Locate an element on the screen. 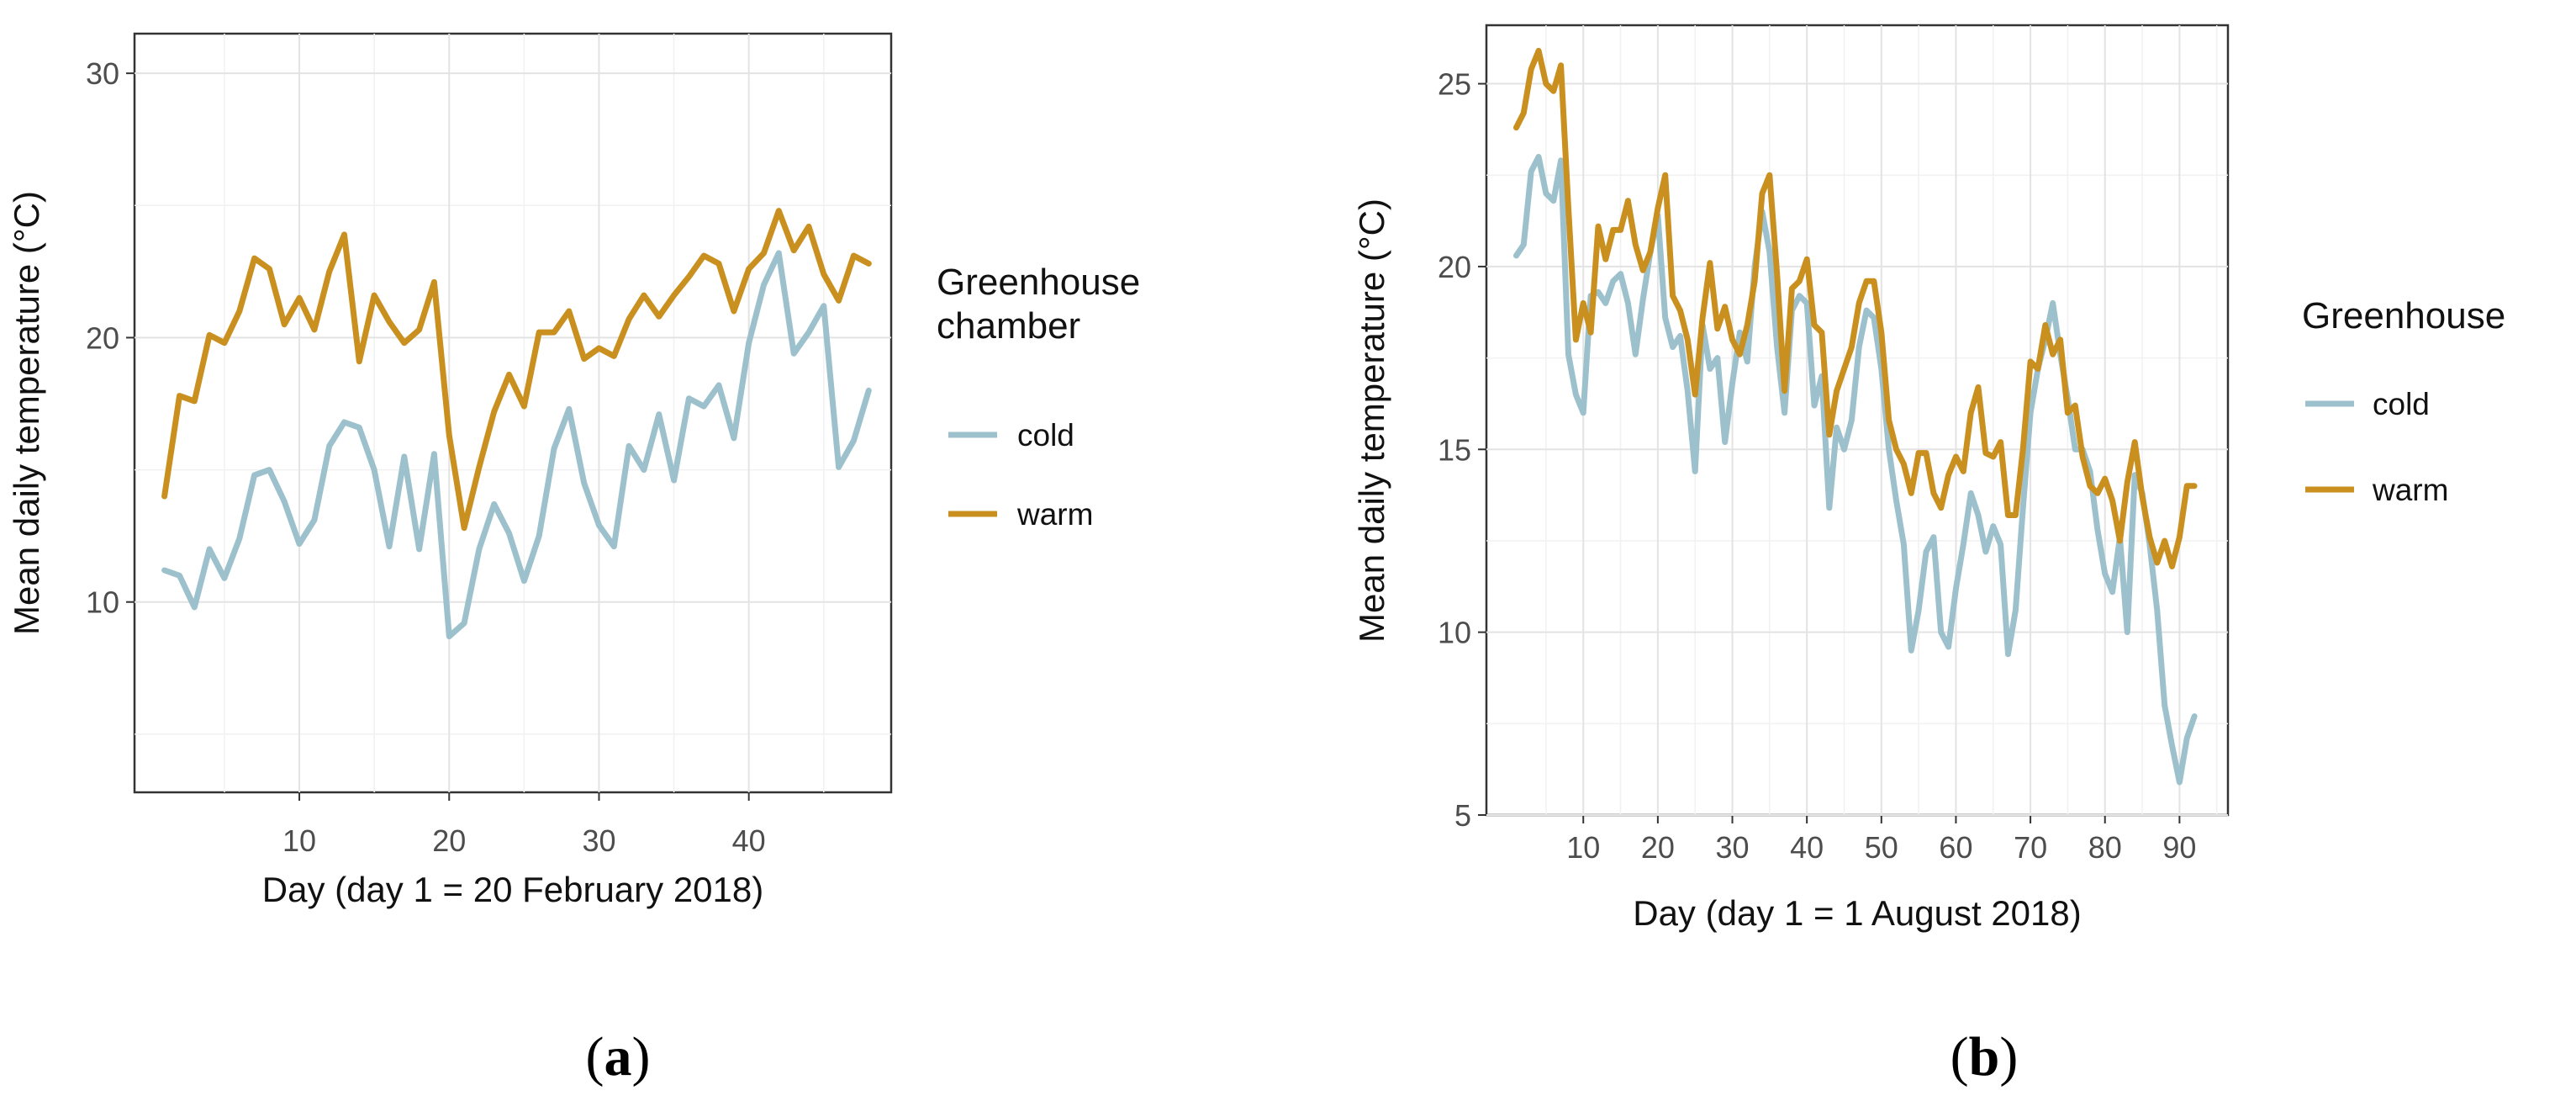 This screenshot has height=1101, width=2576. panel-b-legend-label-cold: cold is located at coordinates (2401, 404).